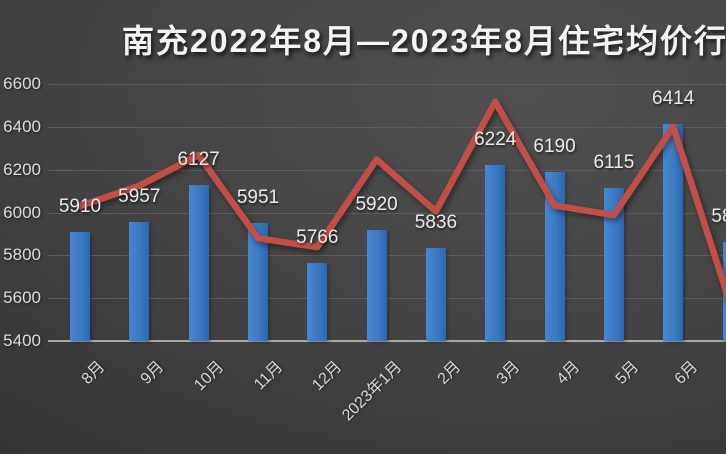 This screenshot has height=454, width=726. I want to click on y-axis-tick-label: 6600, so click(22, 83).